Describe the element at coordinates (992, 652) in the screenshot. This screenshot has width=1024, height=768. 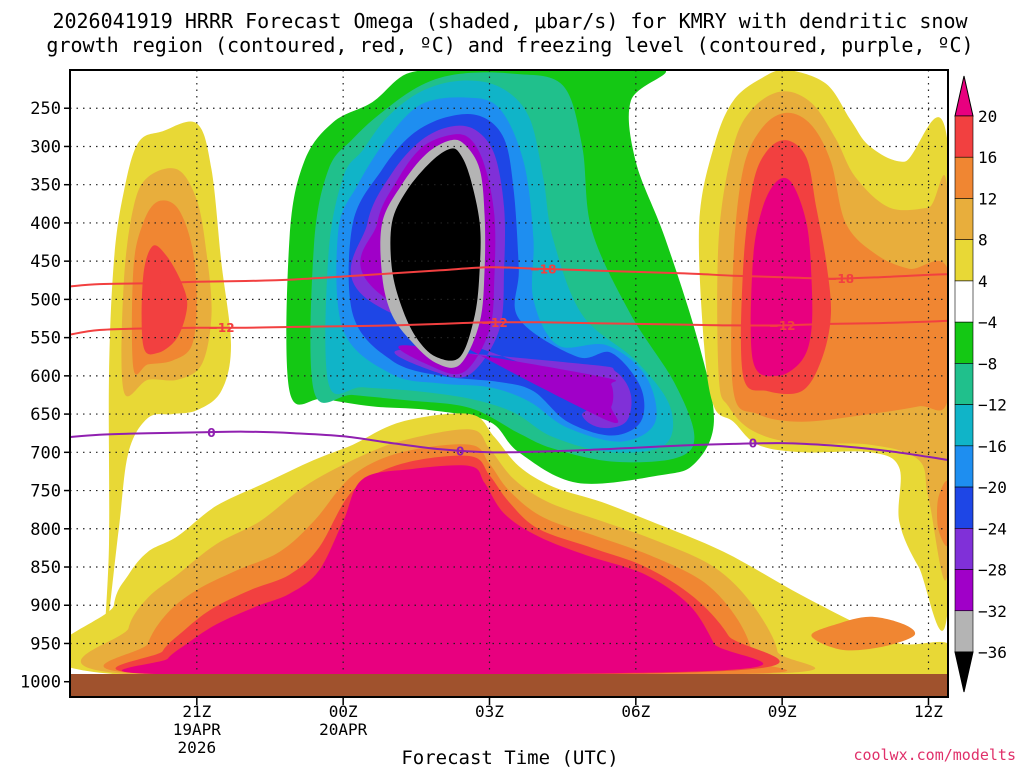
I see `colorbar-label-13: −36` at that location.